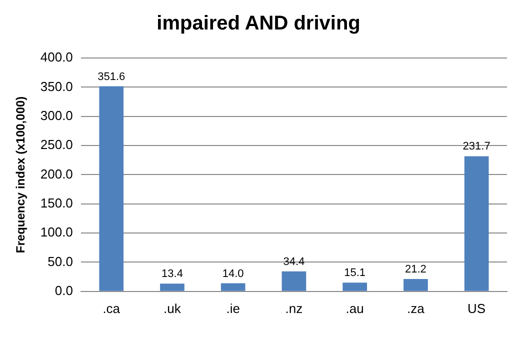 The width and height of the screenshot is (527, 337). I want to click on data-label: 14.0, so click(233, 274).